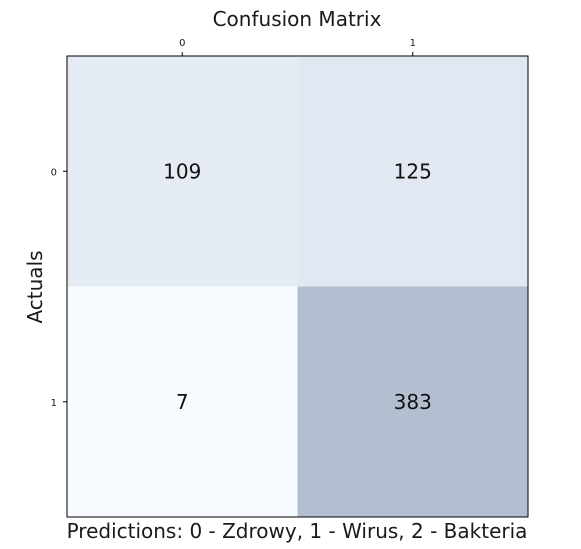 The image size is (581, 549). I want to click on cell-value-0-1: 125, so click(413, 171).